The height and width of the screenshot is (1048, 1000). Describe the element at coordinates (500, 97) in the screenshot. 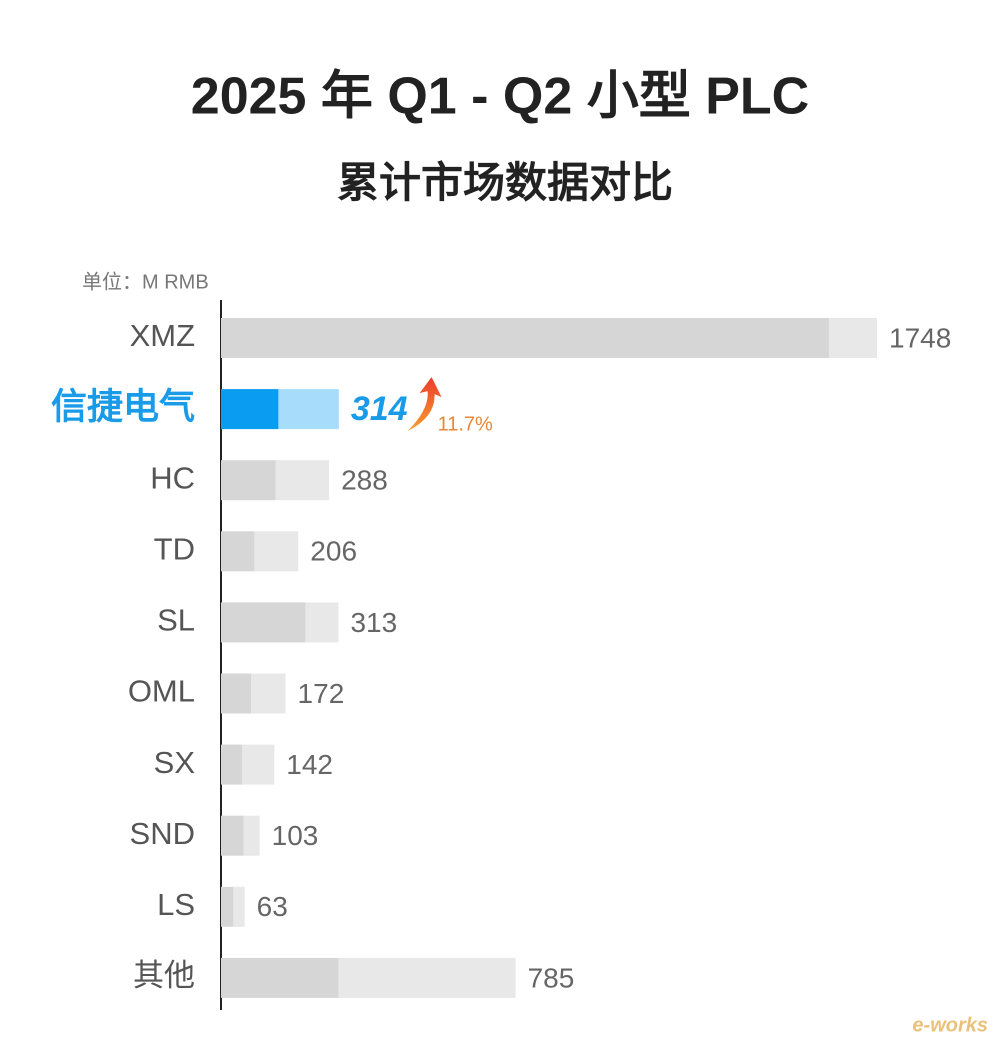

I see `chart-title: 2025 年 Q1 - Q2 小型 PLC` at that location.